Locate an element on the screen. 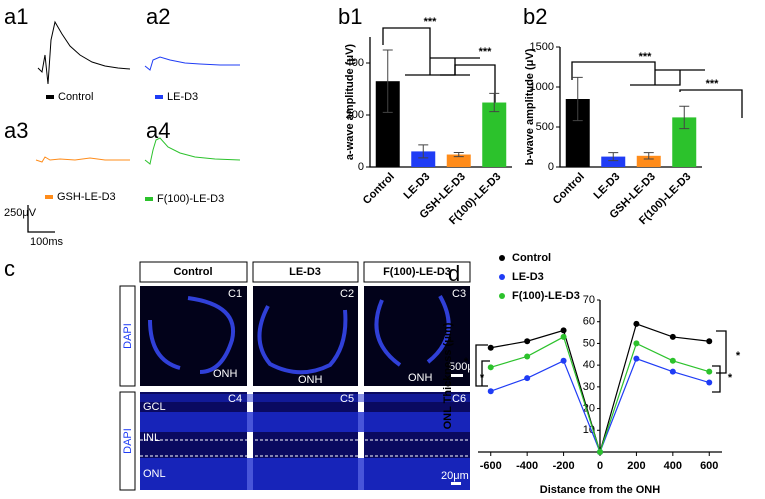 This screenshot has height=499, width=765. column-title: LE-D3 is located at coordinates (305, 272).